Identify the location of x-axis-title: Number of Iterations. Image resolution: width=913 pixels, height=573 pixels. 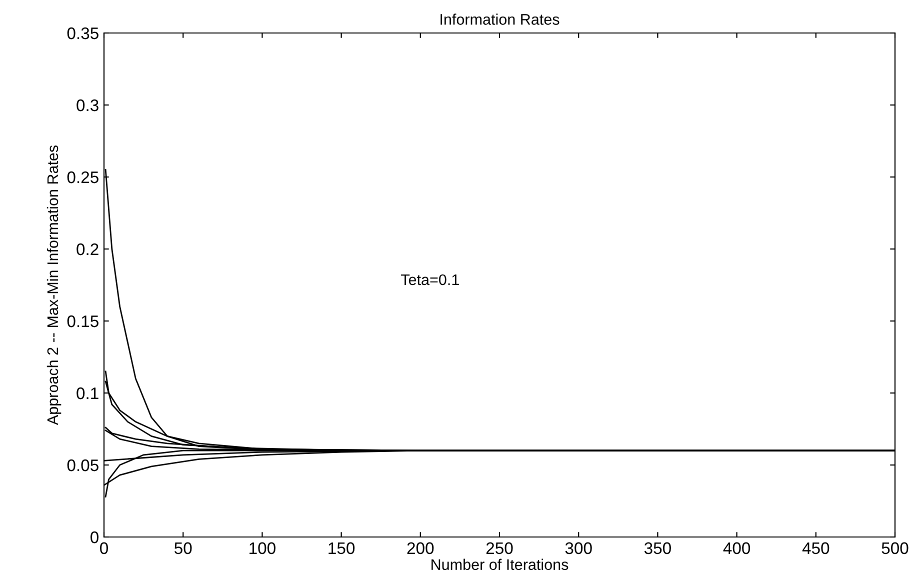
(500, 564).